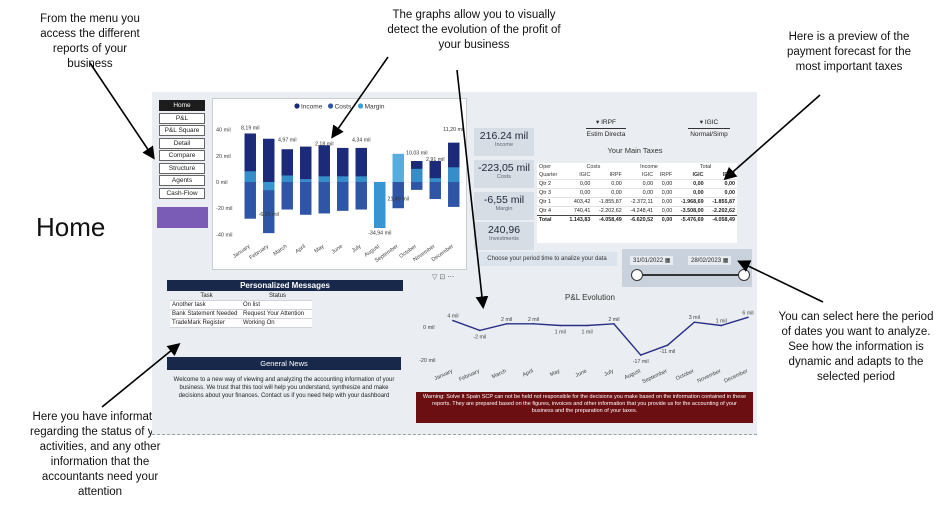  Describe the element at coordinates (444, 375) in the screenshot. I see `x-tick-label: January` at that location.